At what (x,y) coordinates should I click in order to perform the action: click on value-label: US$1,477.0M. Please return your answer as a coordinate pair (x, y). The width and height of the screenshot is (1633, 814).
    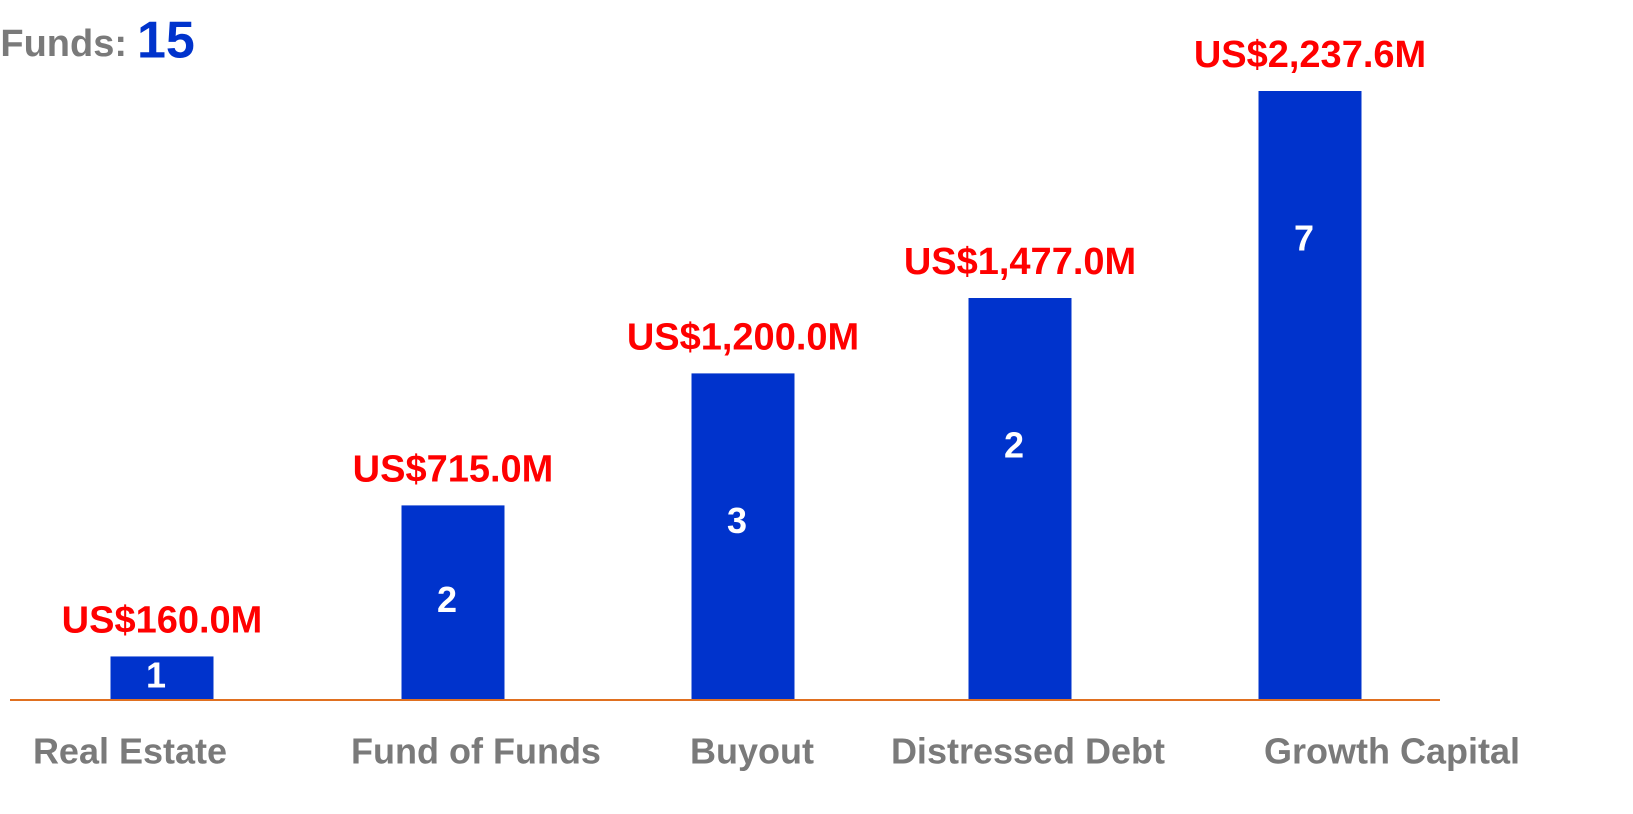
    Looking at the image, I should click on (1020, 262).